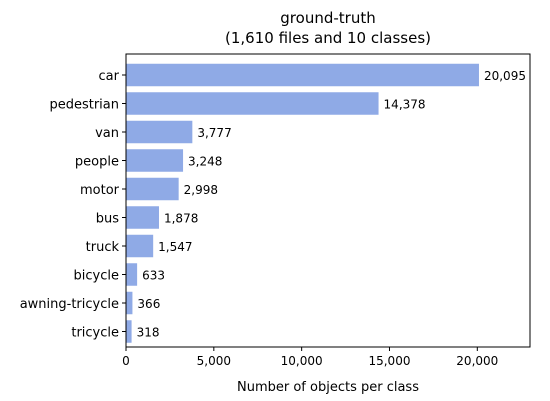  I want to click on category-label-pedestrian: pedestrian, so click(84, 105).